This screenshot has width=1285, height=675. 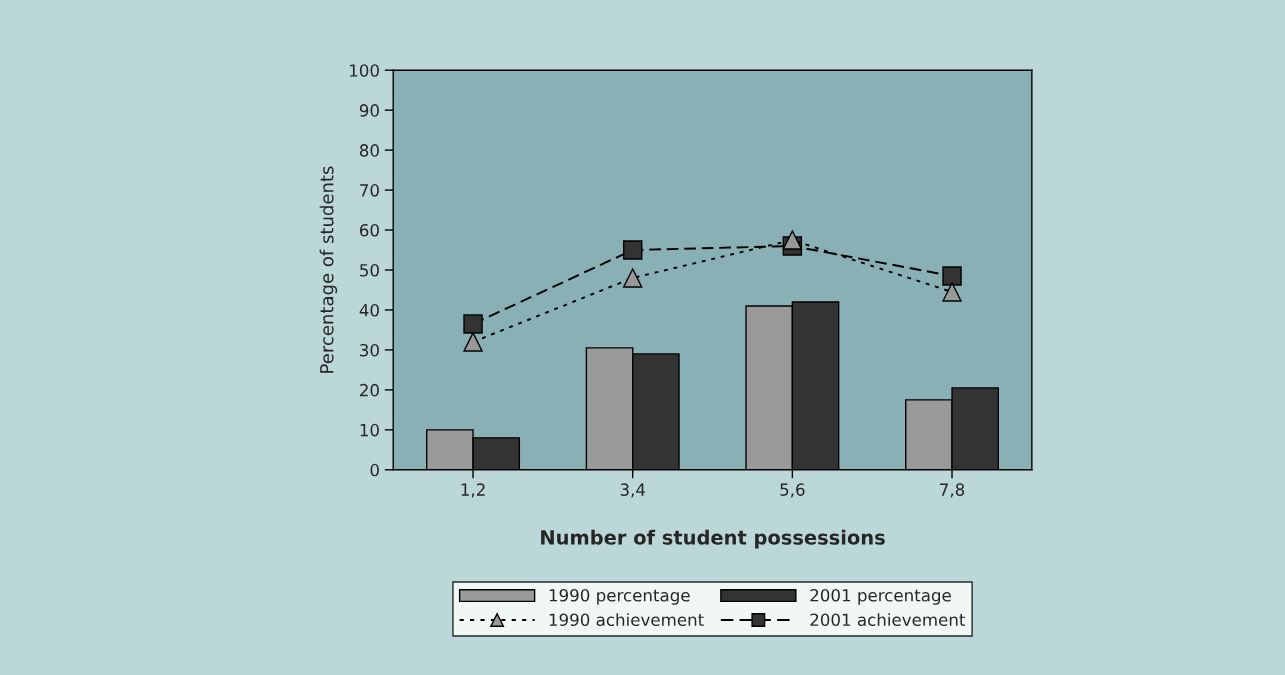 What do you see at coordinates (364, 70) in the screenshot?
I see `y-tick-label: 100` at bounding box center [364, 70].